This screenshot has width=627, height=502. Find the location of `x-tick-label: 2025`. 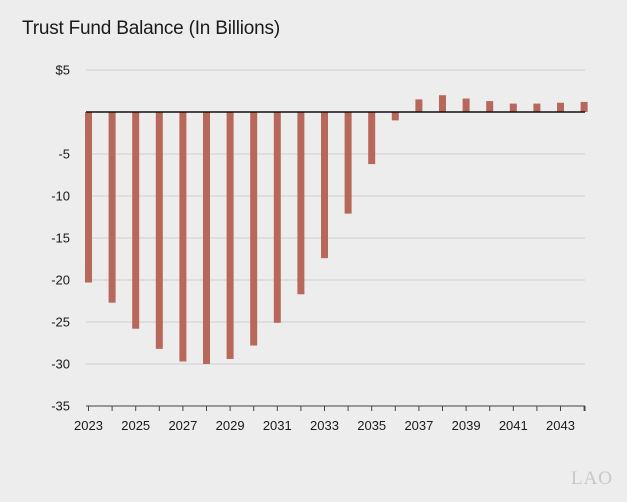

x-tick-label: 2025 is located at coordinates (135, 425).